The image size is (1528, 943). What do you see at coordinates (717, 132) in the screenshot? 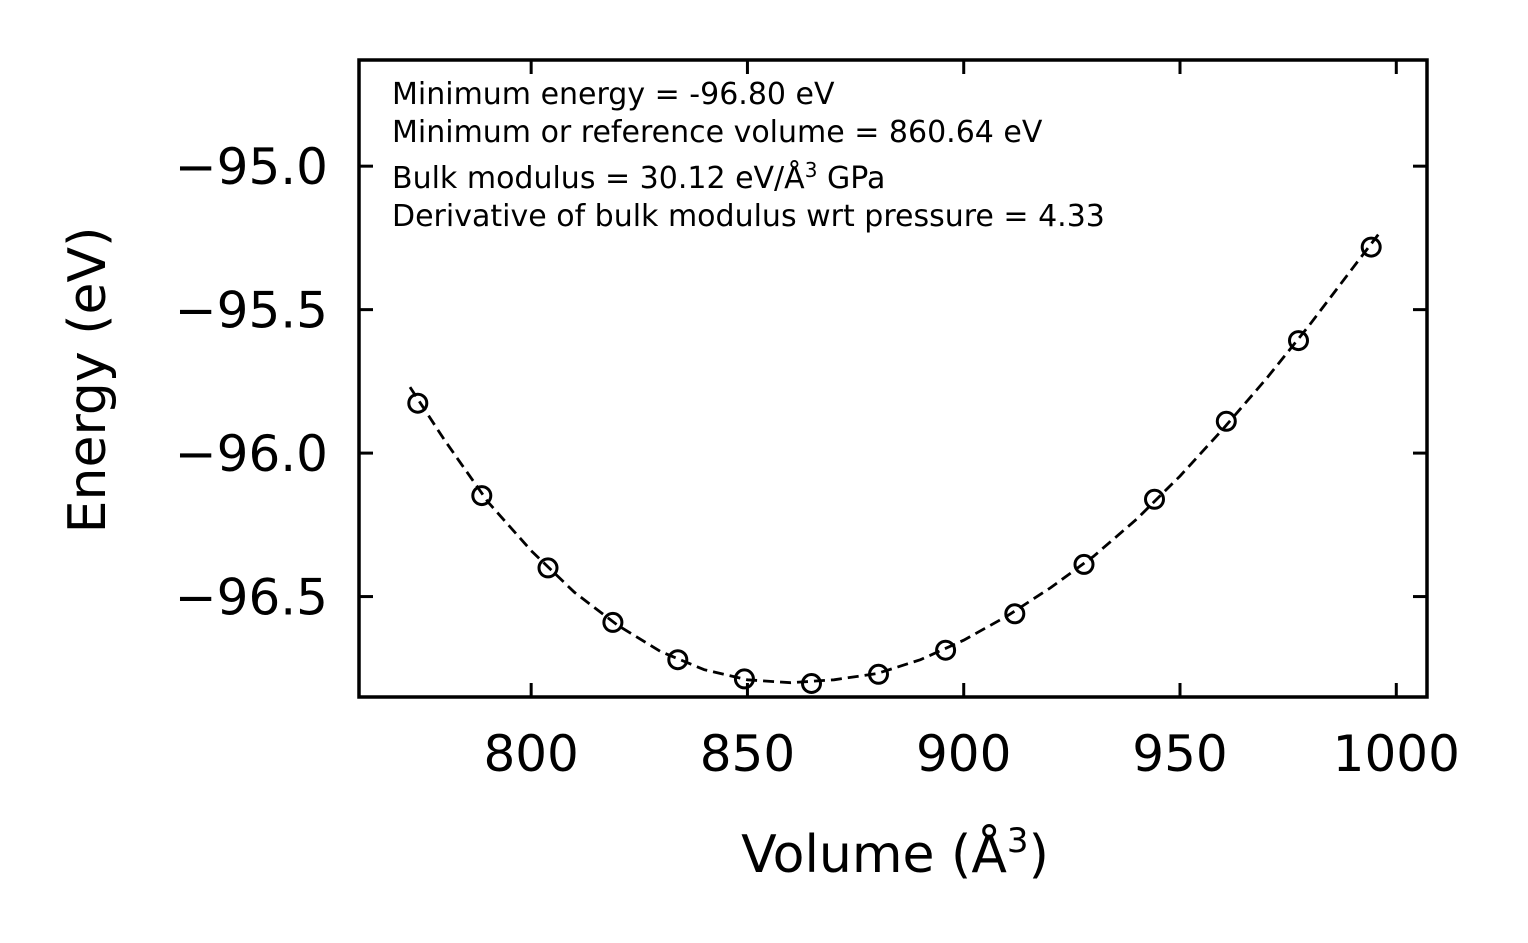
I see `annotation-reference-volume: Minimum or reference volume = 860.64 eV` at bounding box center [717, 132].